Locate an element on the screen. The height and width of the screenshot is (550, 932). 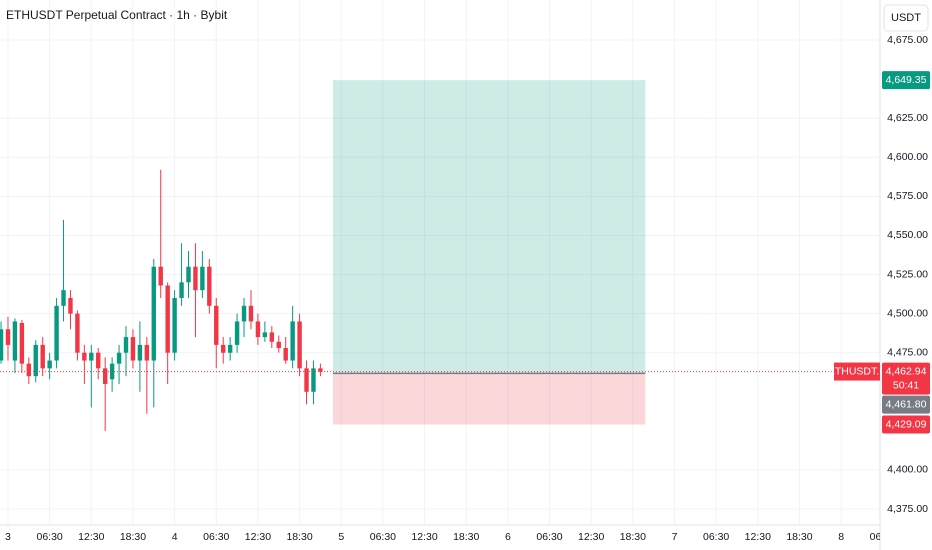
x-tick-label: 3 is located at coordinates (8, 537).